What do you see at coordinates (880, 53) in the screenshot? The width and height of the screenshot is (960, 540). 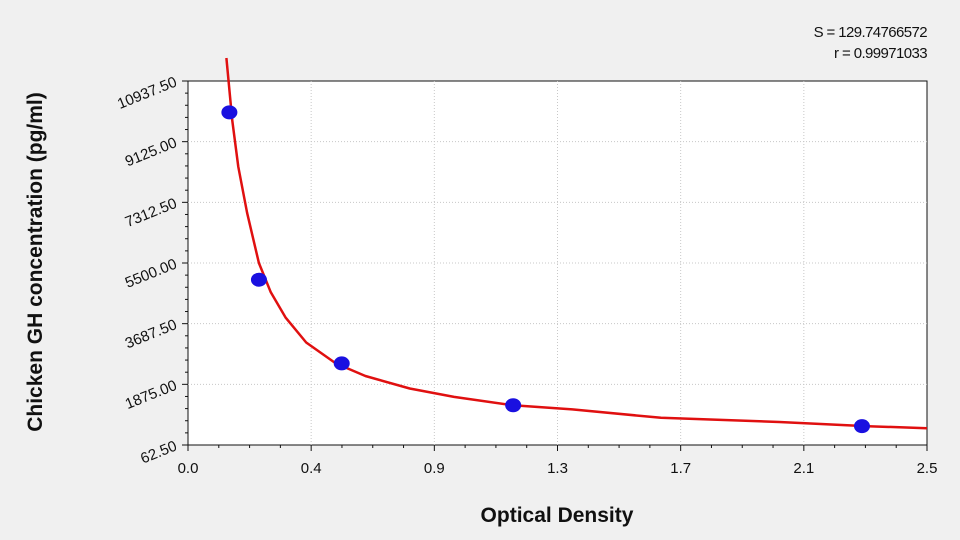 I see `stat-r-value: r = 0.99971033` at bounding box center [880, 53].